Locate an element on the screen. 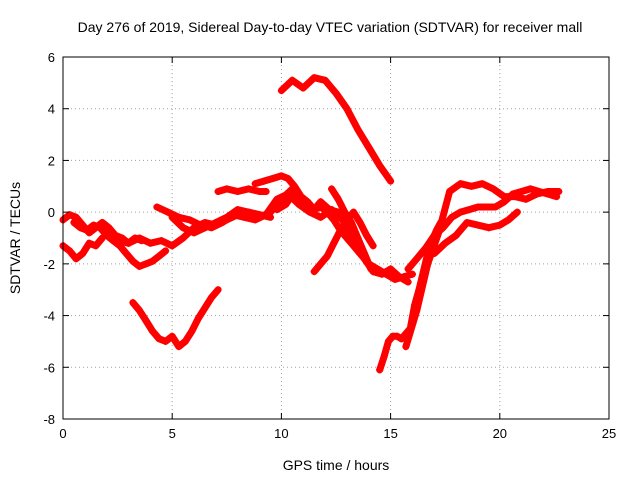 This screenshot has height=480, width=640. y-tick-label: -6 is located at coordinates (49, 367).